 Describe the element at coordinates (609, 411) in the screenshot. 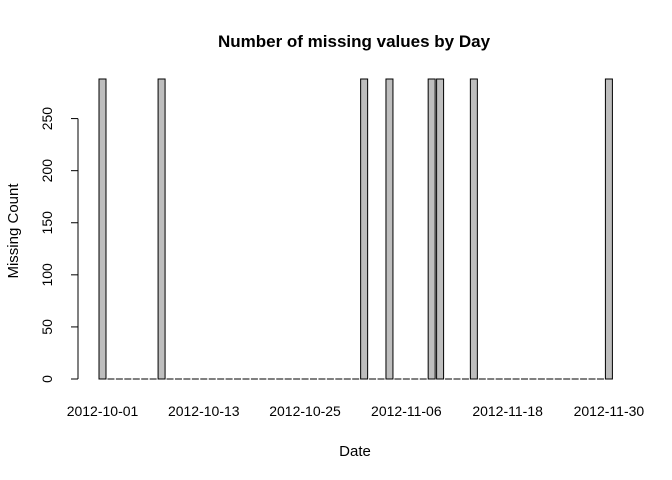

I see `x-tick-label: 2012-11-30` at that location.